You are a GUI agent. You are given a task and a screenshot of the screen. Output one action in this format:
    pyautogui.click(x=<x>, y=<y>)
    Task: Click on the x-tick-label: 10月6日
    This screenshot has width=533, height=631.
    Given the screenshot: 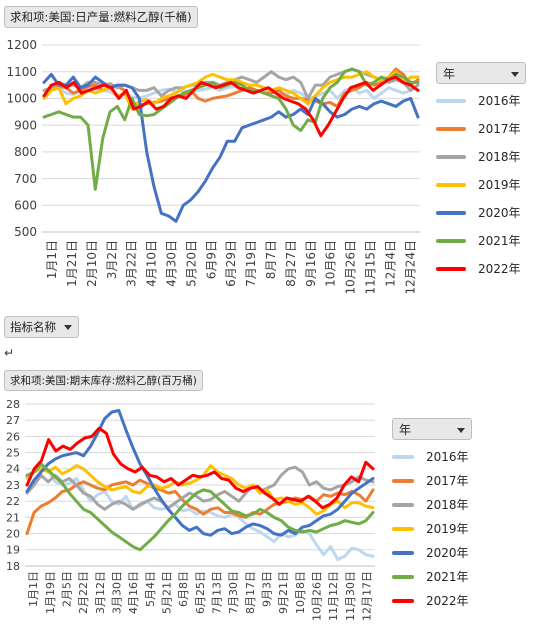 What is the action you would take?
    pyautogui.click(x=331, y=263)
    